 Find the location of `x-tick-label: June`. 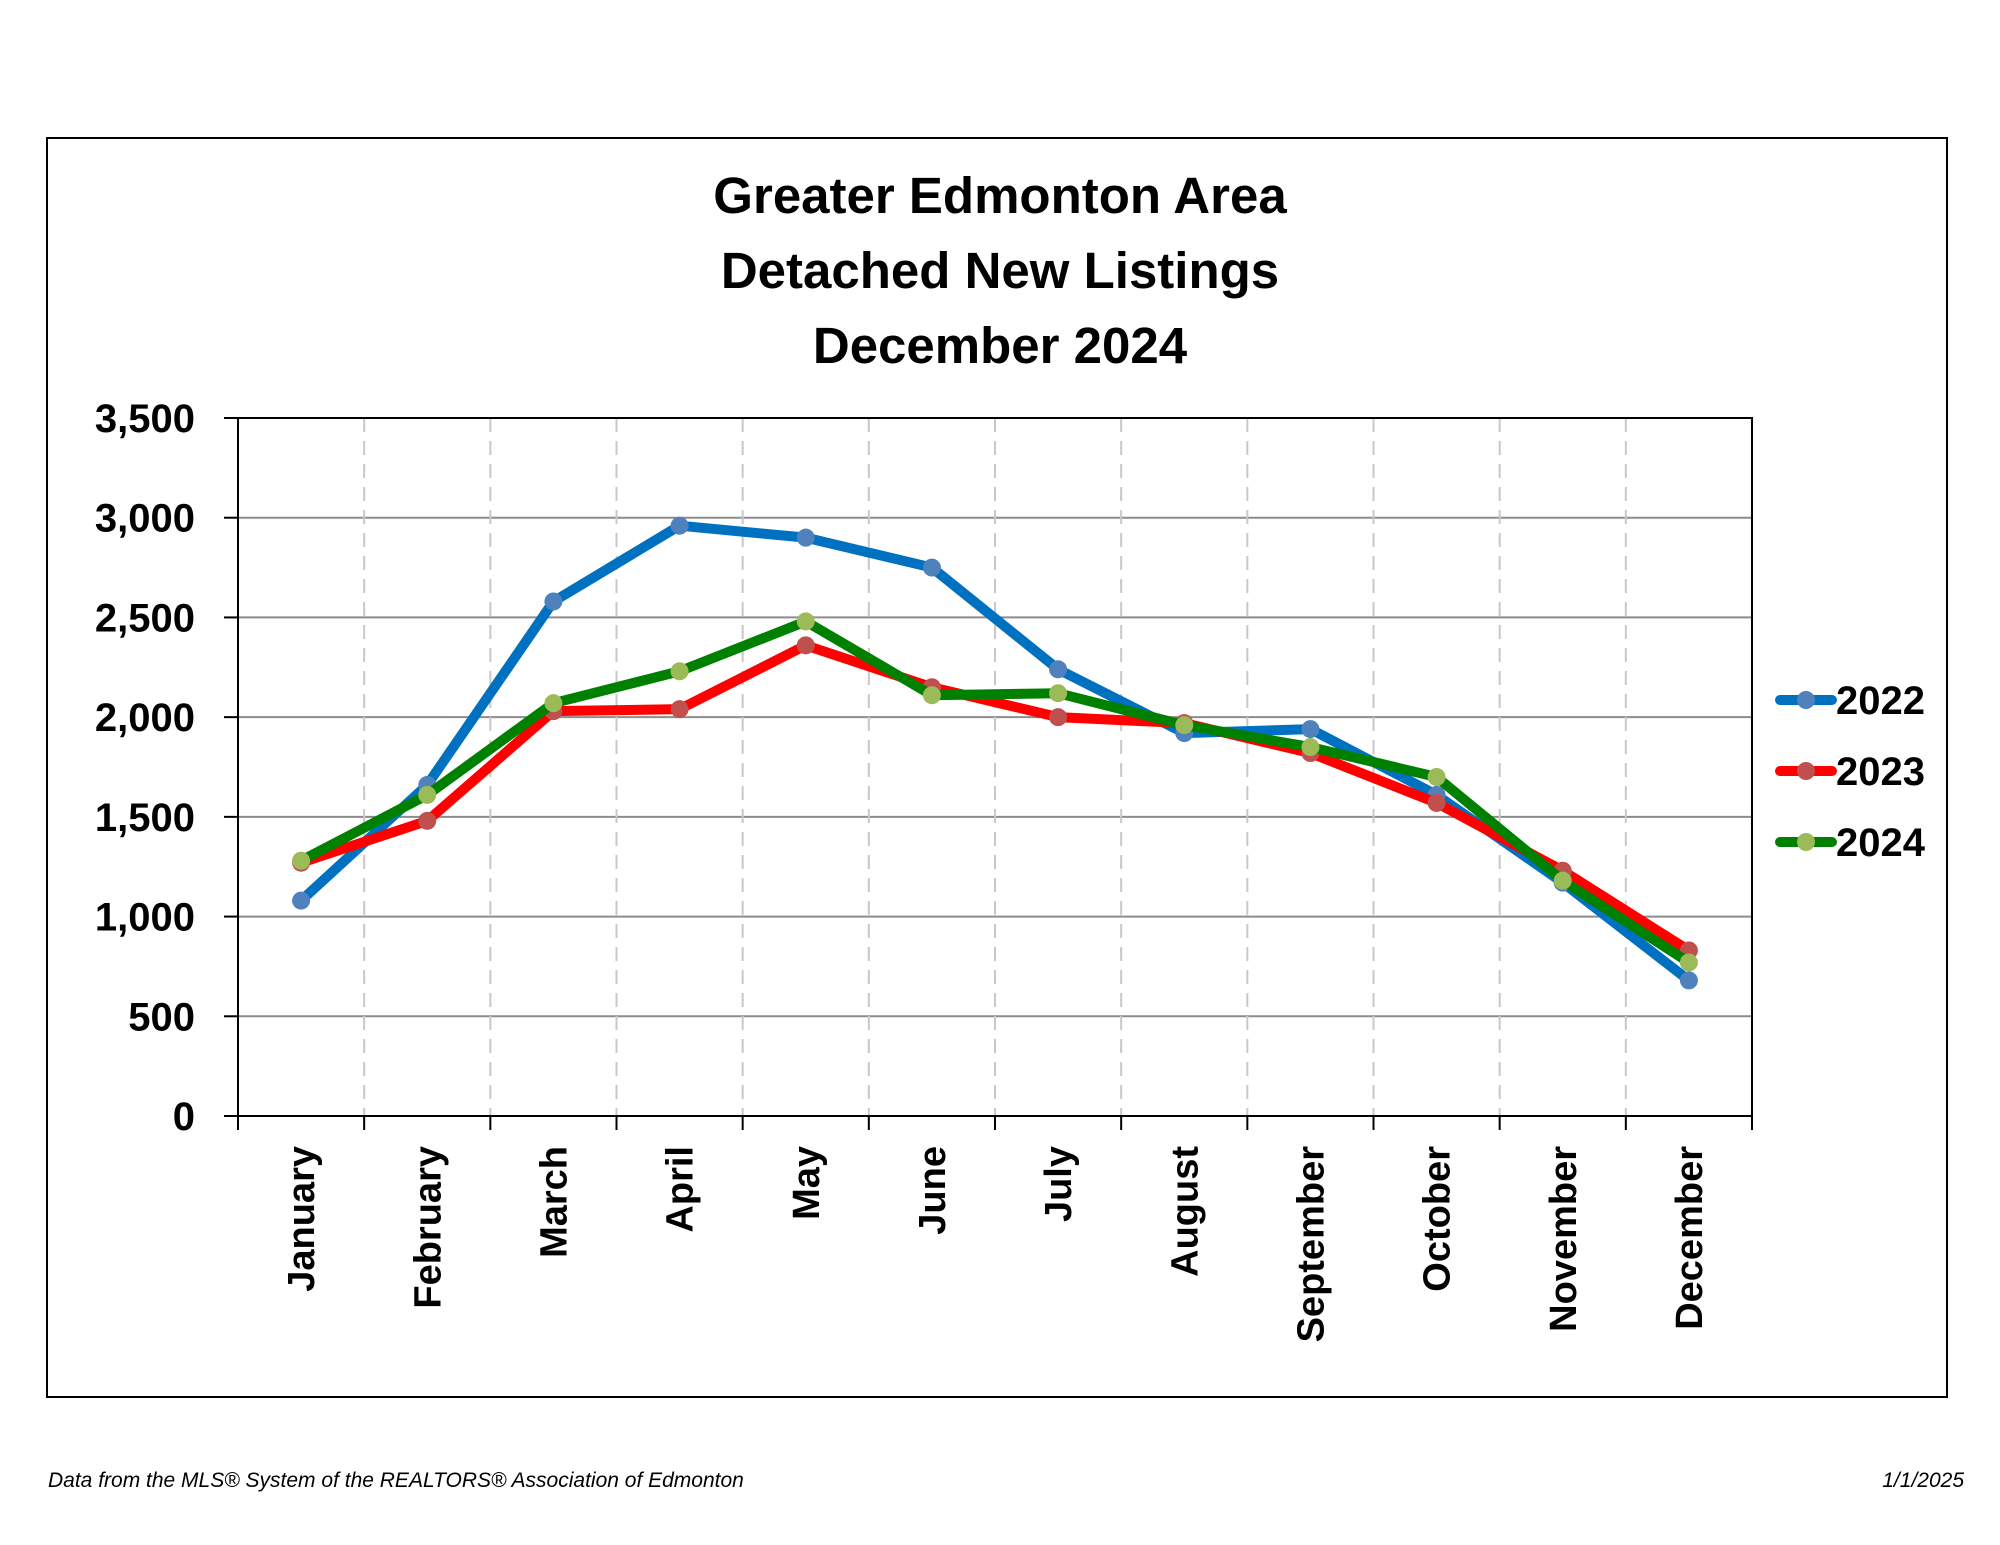

x-tick-label: June is located at coordinates (933, 1190).